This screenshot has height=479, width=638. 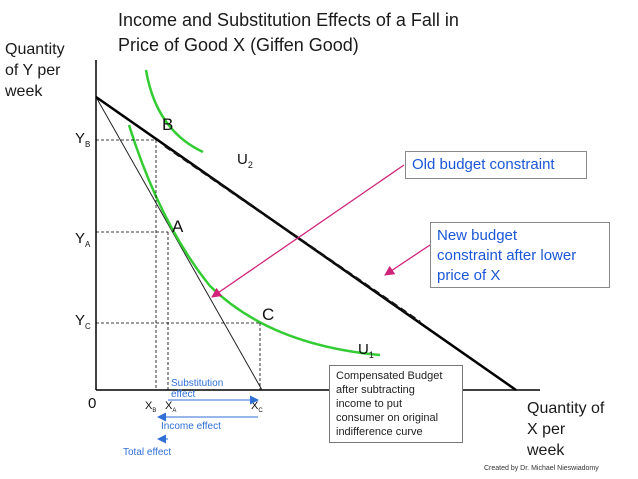 I want to click on y-axis-label: Quantity of Y per week, so click(x=35, y=70).